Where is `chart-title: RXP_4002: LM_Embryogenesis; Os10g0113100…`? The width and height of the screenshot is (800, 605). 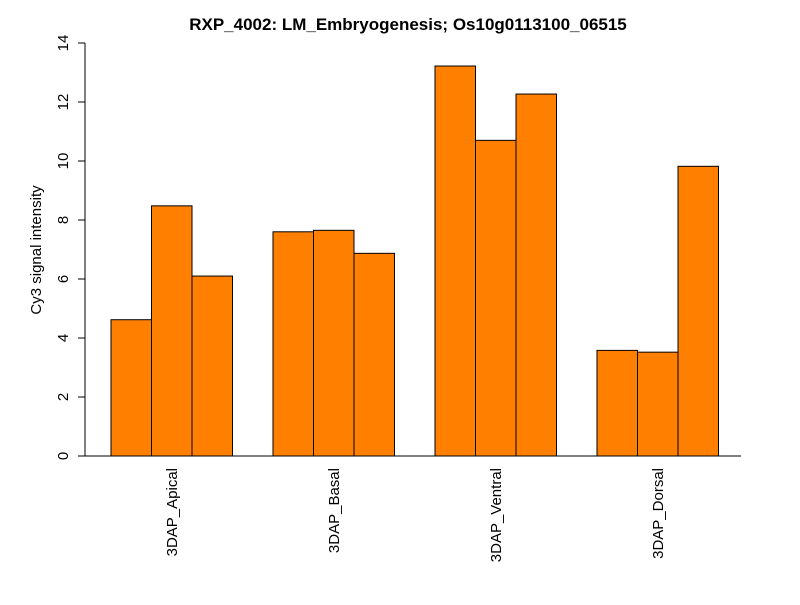 chart-title: RXP_4002: LM_Embryogenesis; Os10g0113100… is located at coordinates (408, 24).